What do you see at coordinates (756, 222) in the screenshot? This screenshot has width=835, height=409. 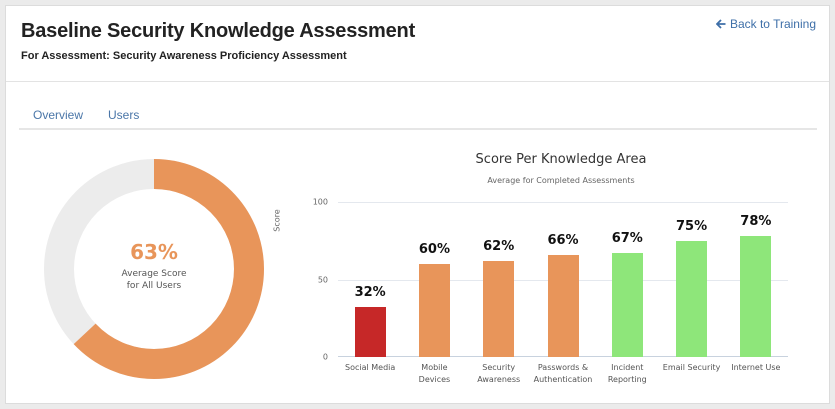 I see `bar-value-label: 78%` at bounding box center [756, 222].